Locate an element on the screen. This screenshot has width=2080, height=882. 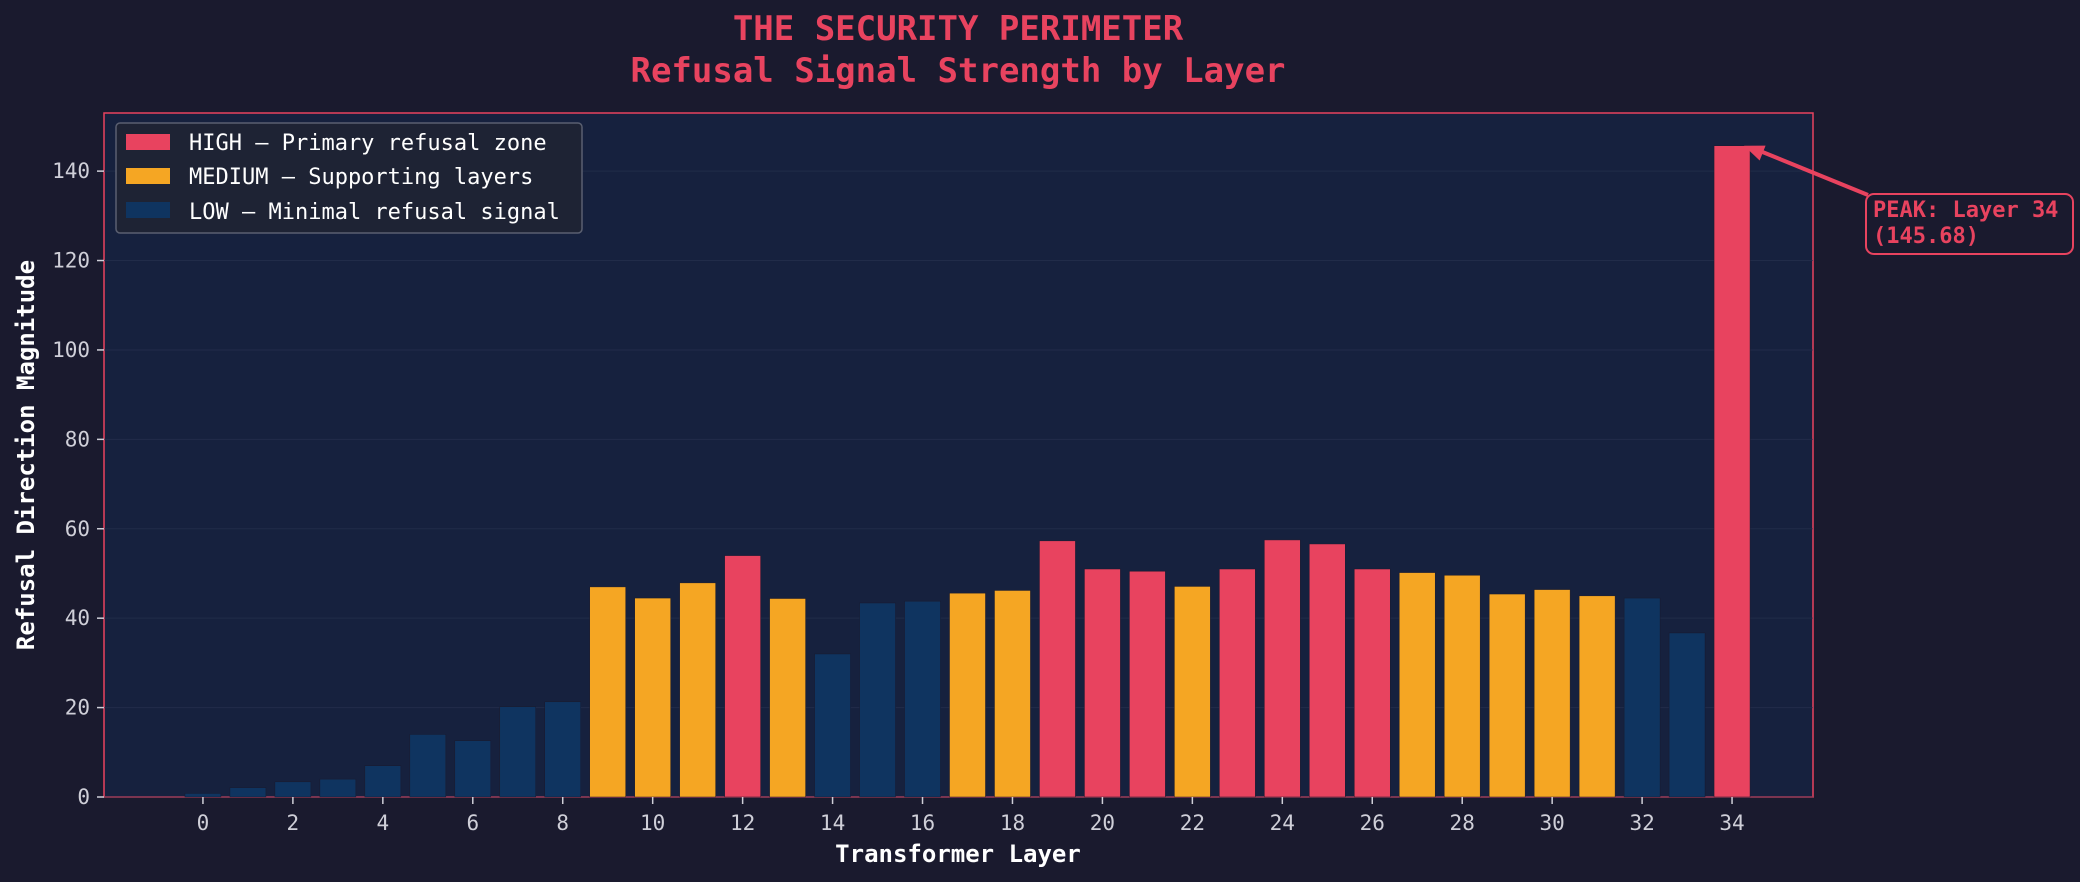
legend-swatch-medium is located at coordinates (148, 176).